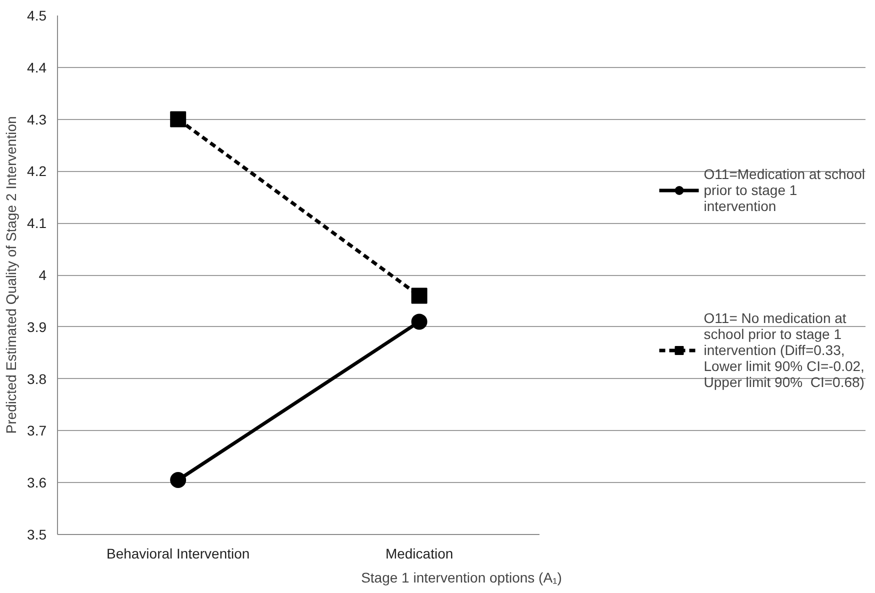 Image resolution: width=875 pixels, height=593 pixels. What do you see at coordinates (37, 378) in the screenshot?
I see `y-tick-label: 3.8` at bounding box center [37, 378].